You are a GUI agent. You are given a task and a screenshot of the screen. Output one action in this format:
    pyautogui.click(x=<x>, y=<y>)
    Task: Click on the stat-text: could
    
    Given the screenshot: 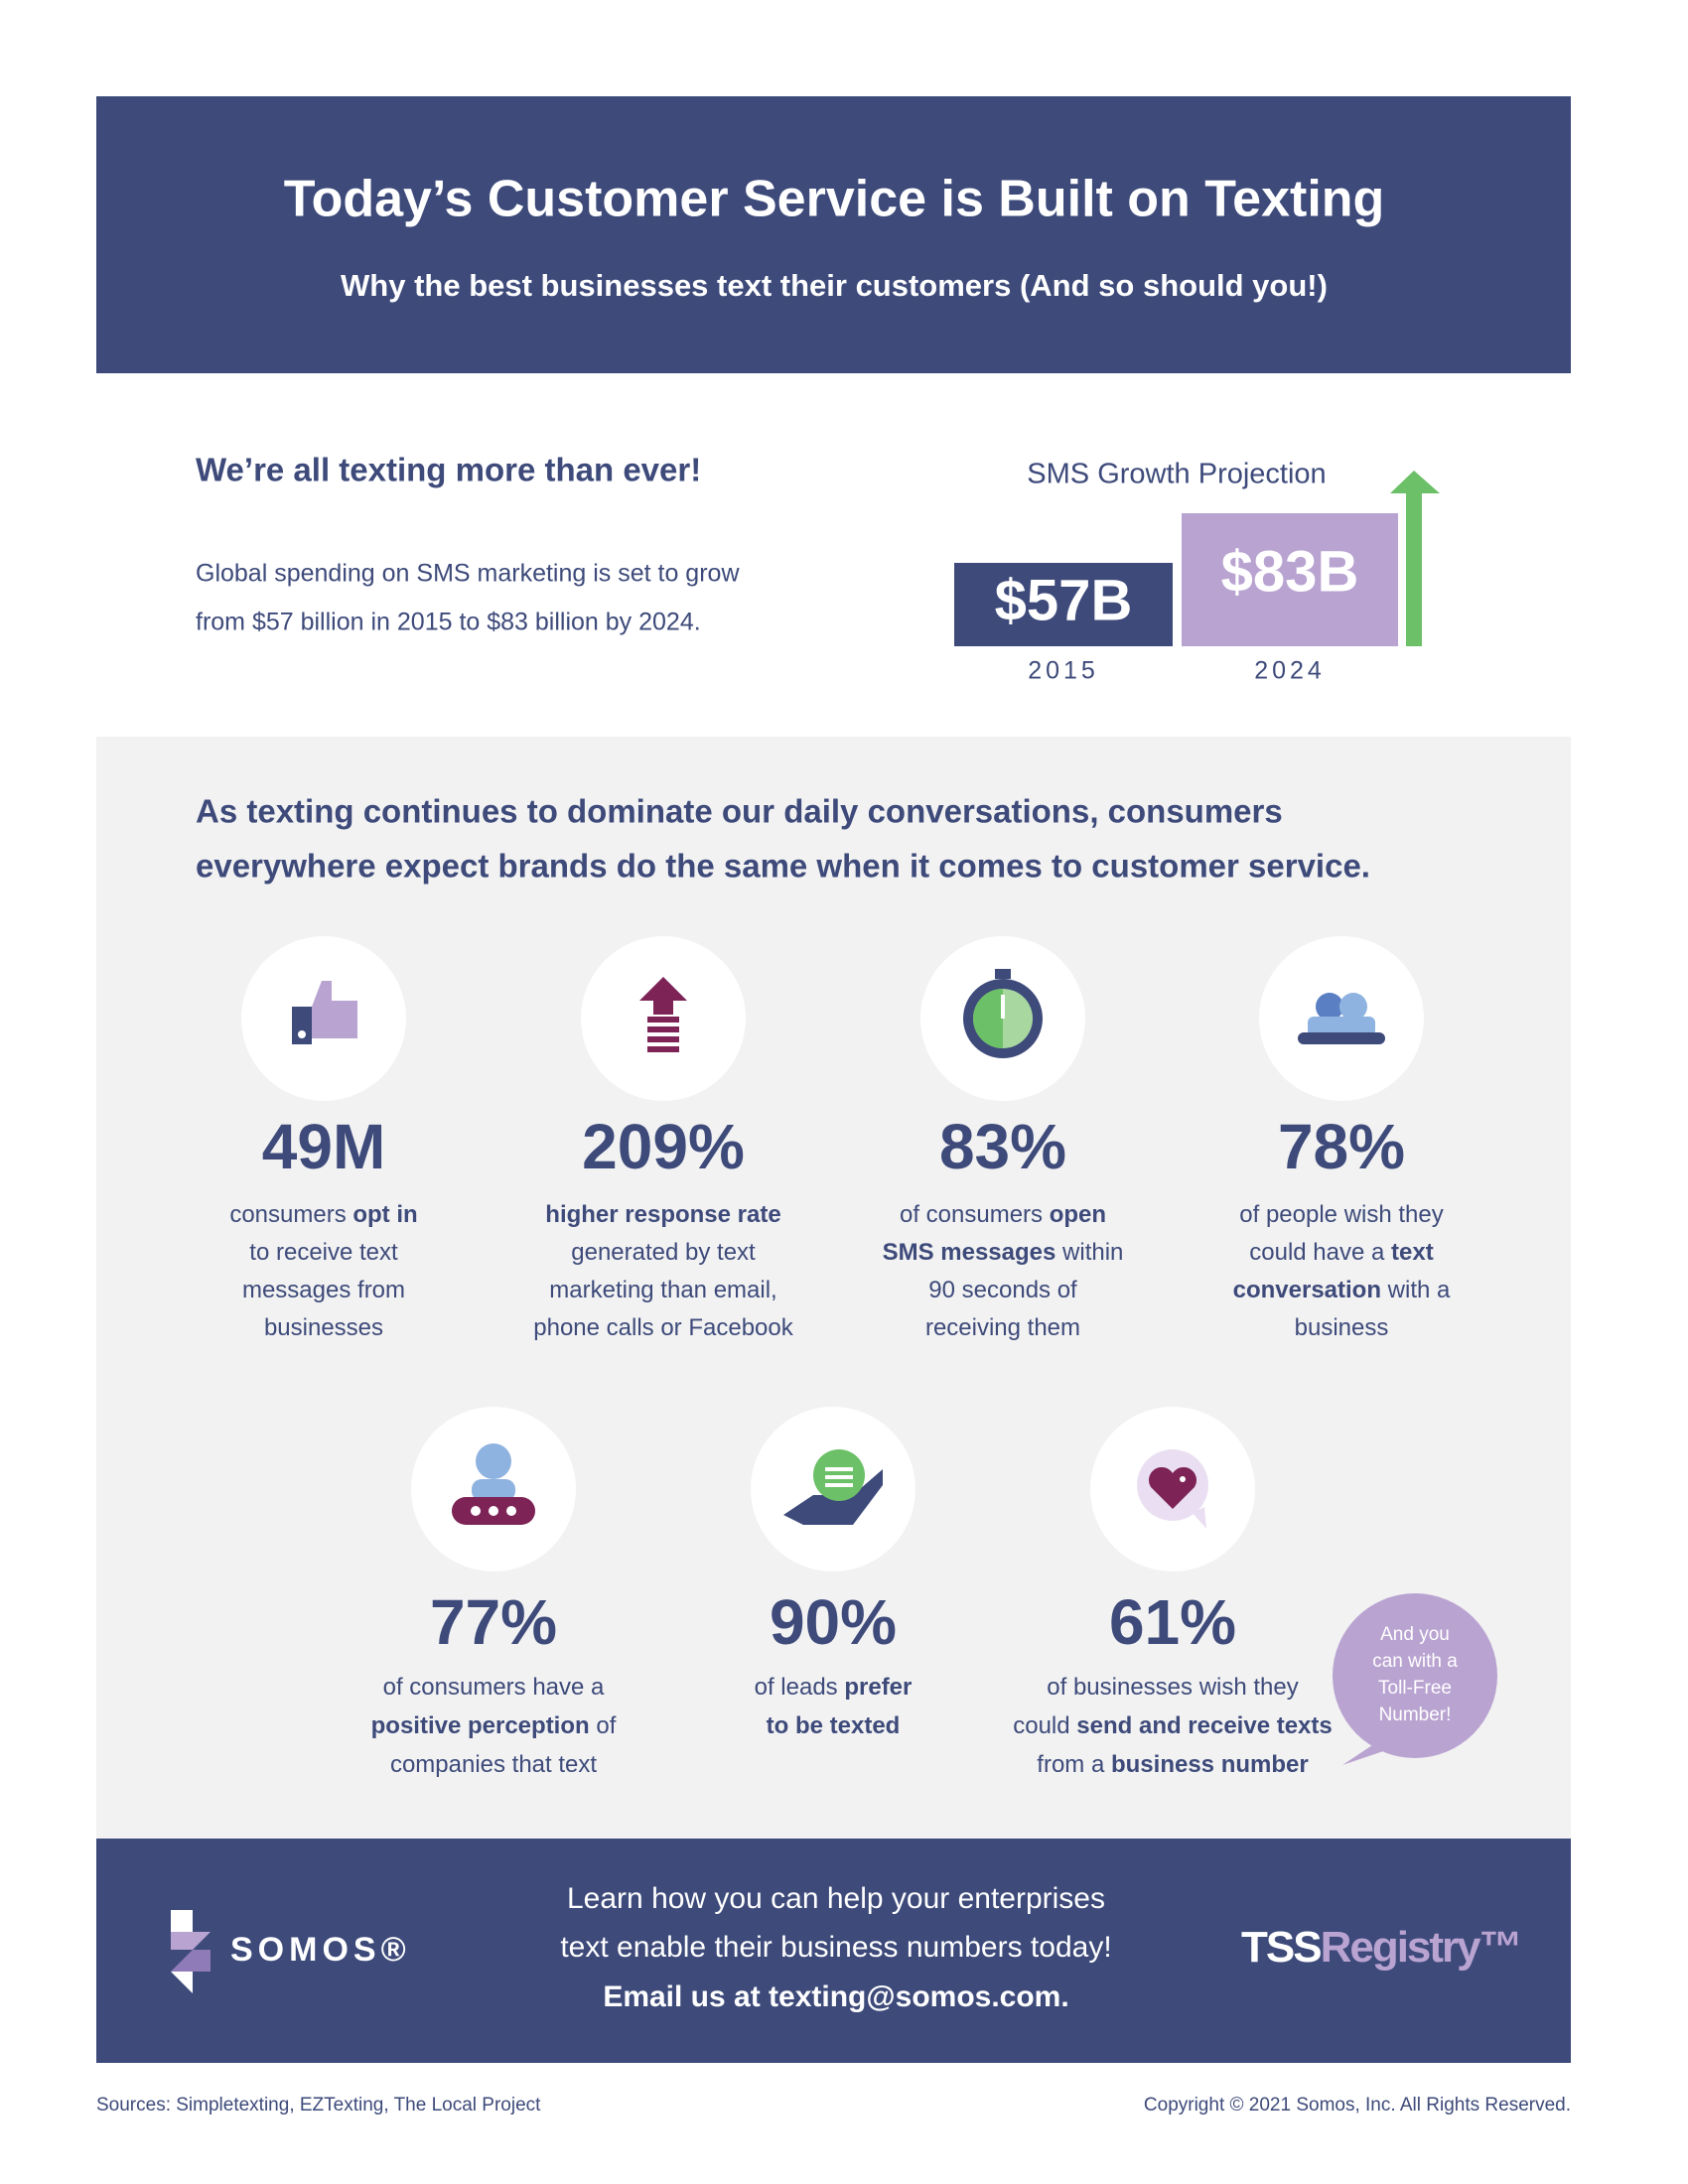 What is the action you would take?
    pyautogui.click(x=1044, y=1725)
    